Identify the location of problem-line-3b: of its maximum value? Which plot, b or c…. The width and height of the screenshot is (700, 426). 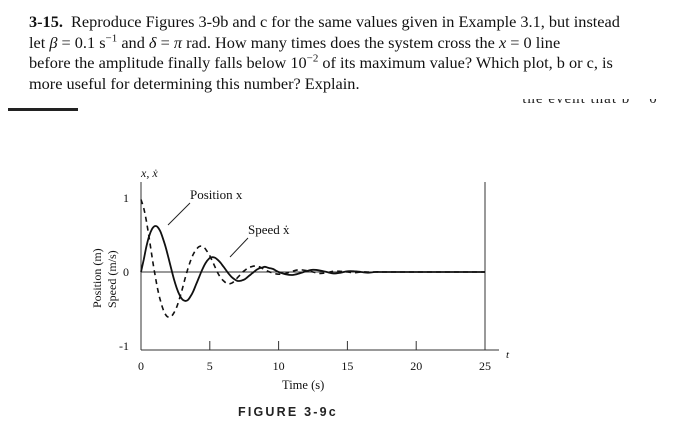
(465, 62).